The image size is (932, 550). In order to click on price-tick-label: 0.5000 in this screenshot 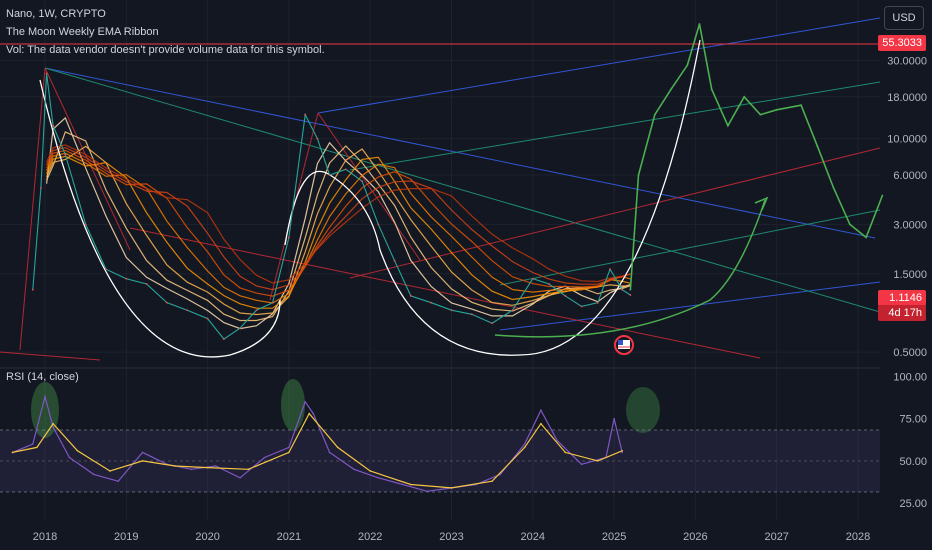, I will do `click(910, 353)`.